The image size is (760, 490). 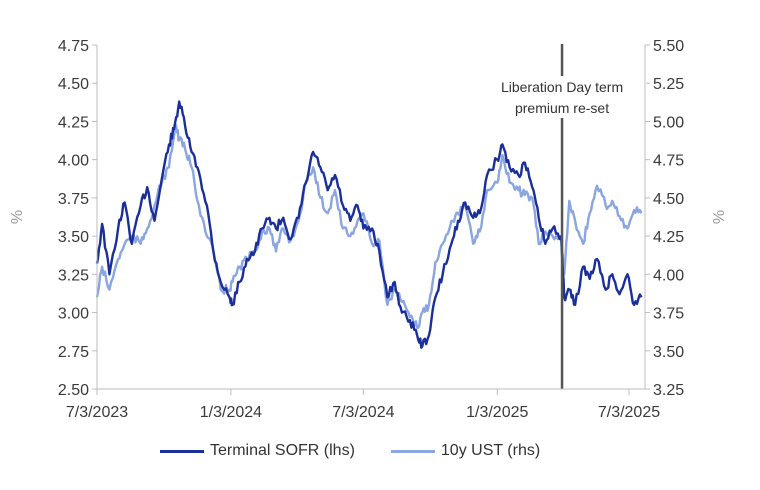 I want to click on x-tick-label: 1/3/2024, so click(x=231, y=412).